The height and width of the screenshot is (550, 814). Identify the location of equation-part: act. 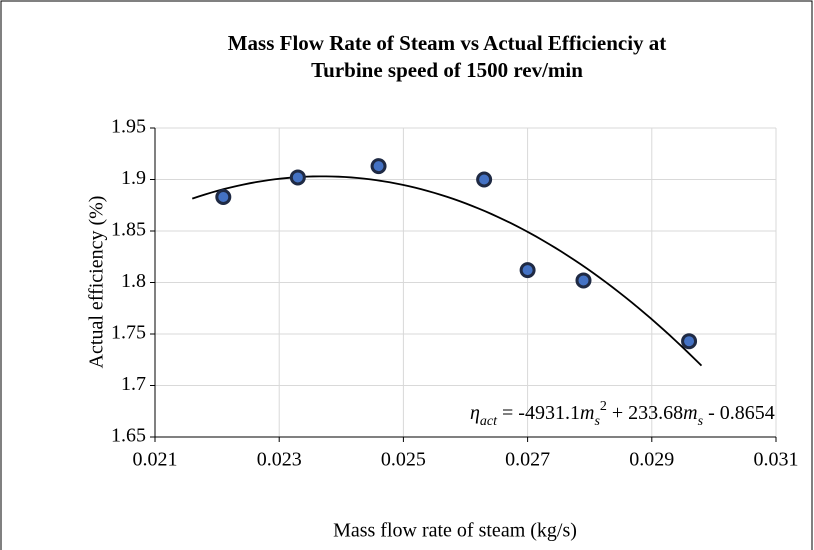
(489, 421).